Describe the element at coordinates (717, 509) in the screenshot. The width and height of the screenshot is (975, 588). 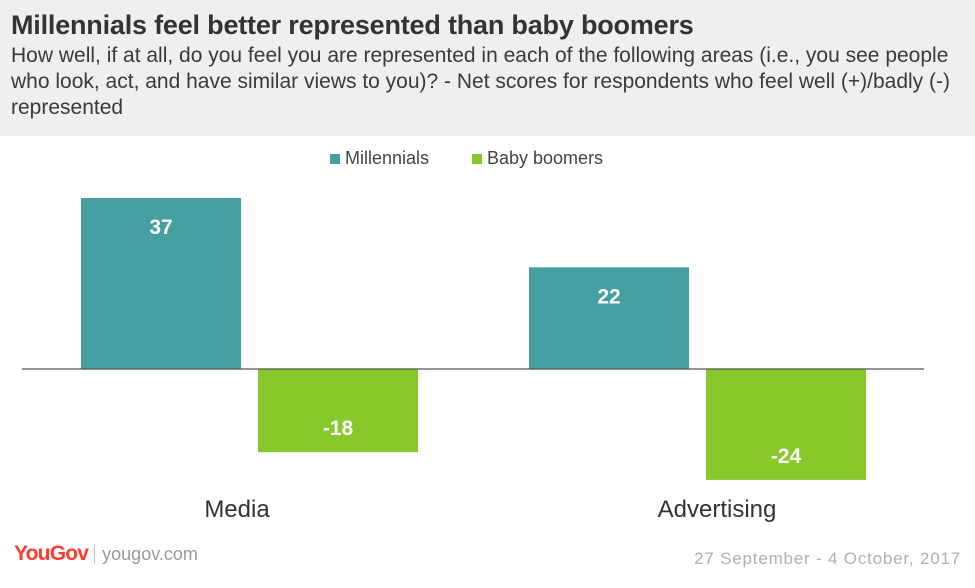
I see `category-label-advertising: Advertising` at that location.